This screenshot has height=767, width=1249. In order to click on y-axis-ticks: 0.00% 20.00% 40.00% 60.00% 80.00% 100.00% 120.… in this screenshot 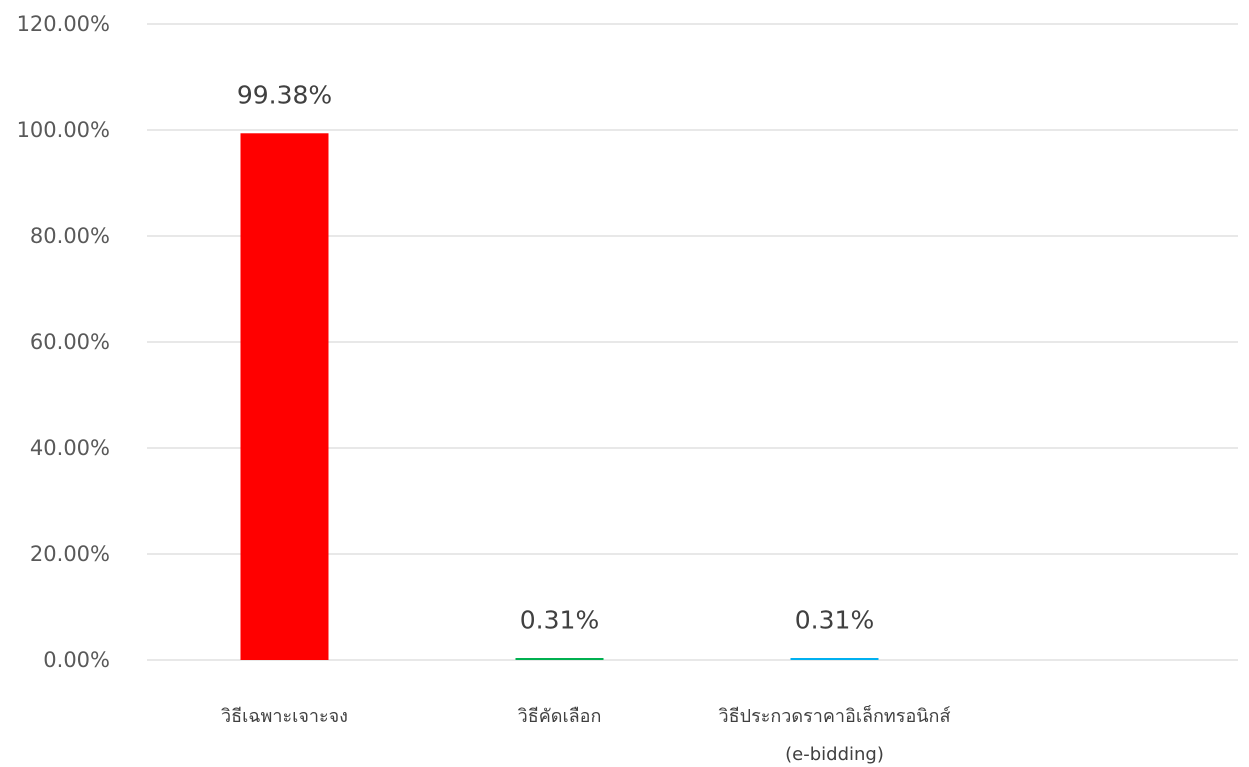, I will do `click(63, 342)`.